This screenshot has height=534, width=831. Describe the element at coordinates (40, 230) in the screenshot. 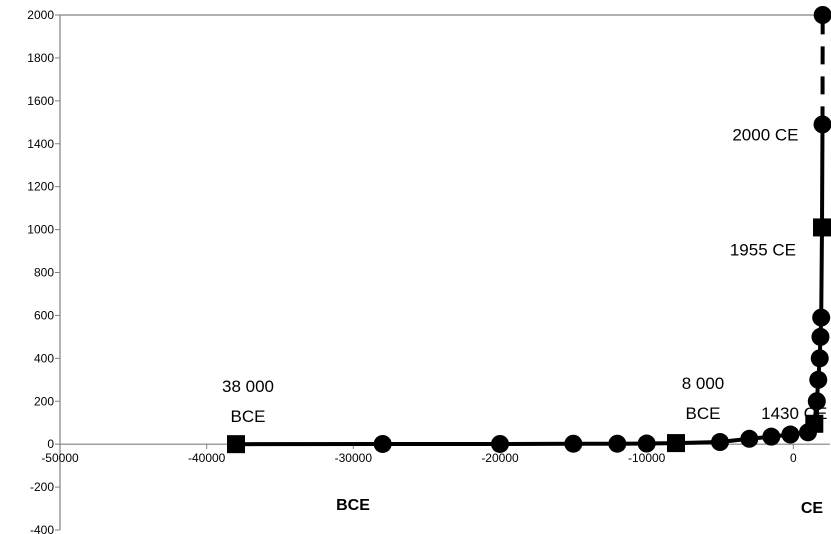

I see `y-tick-label: 1000` at that location.